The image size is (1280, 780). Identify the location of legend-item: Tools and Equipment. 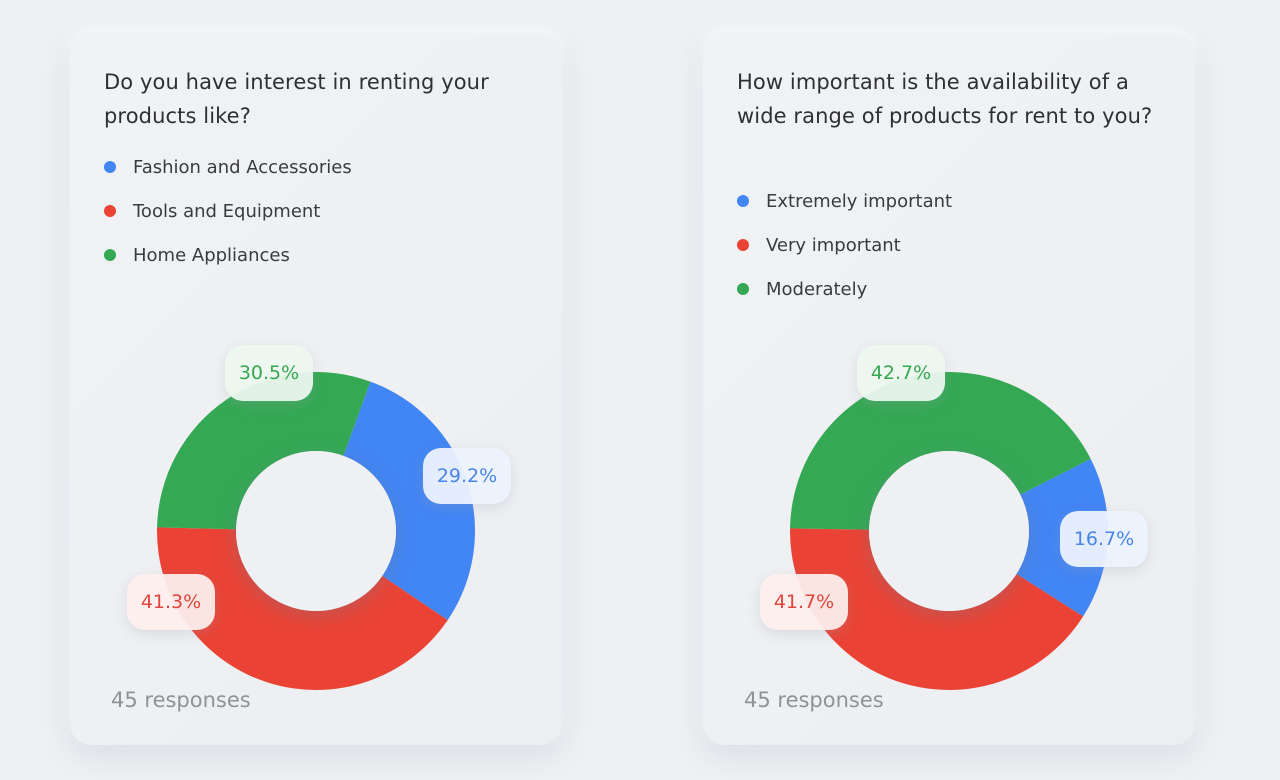
(228, 211).